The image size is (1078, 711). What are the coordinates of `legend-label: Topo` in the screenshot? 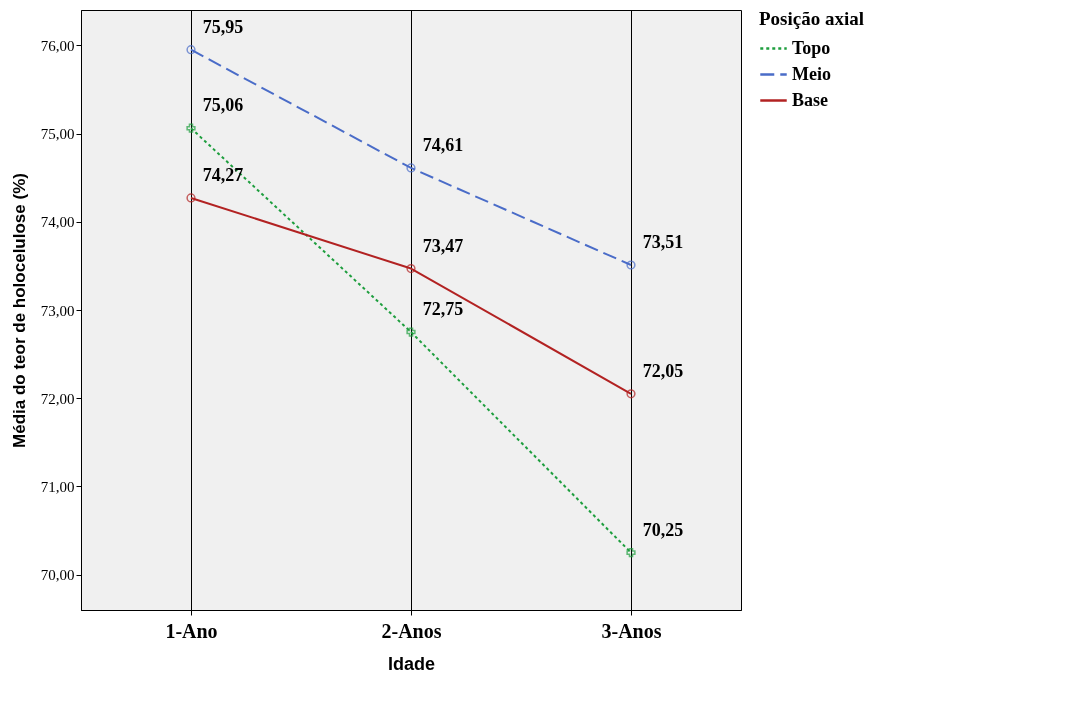 It's located at (811, 47).